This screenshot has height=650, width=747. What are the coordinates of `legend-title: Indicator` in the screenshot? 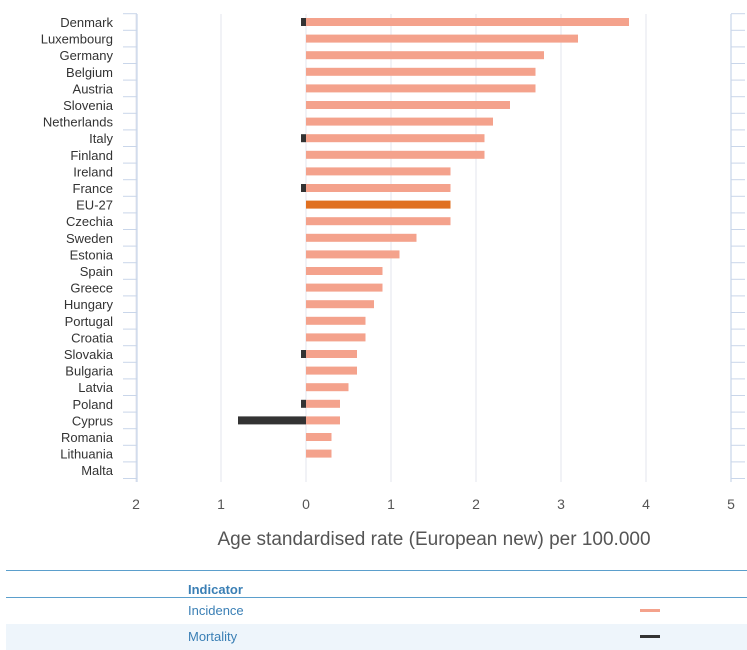 It's located at (215, 589).